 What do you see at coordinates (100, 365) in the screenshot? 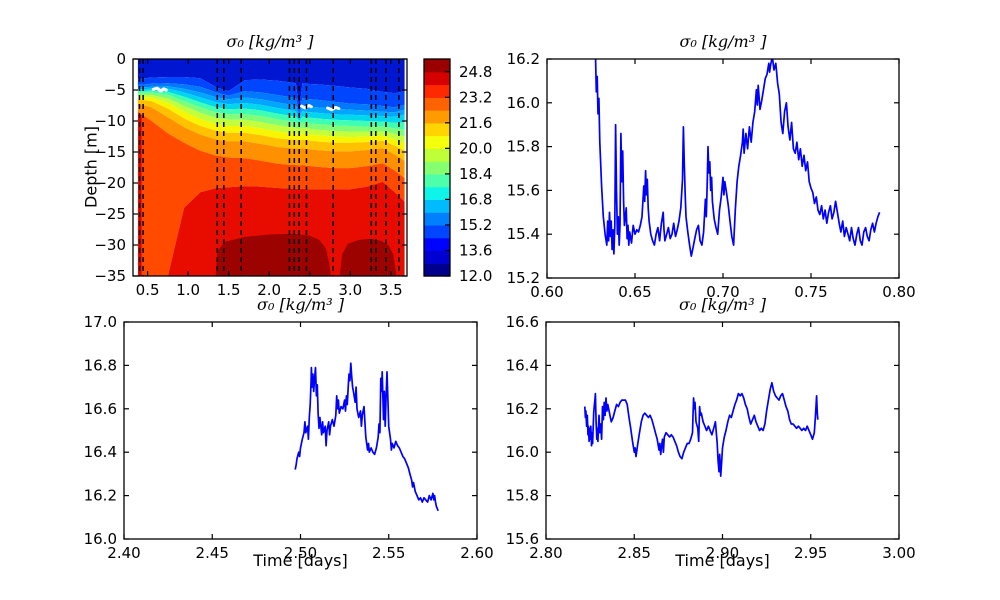
I see `profile2-ytick-label: 16.8` at bounding box center [100, 365].